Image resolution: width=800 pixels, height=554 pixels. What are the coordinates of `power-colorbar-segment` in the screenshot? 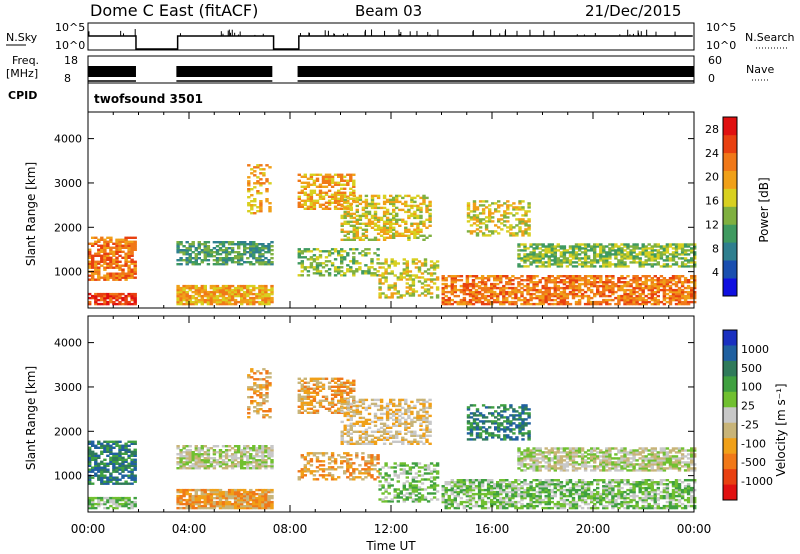 It's located at (730, 287).